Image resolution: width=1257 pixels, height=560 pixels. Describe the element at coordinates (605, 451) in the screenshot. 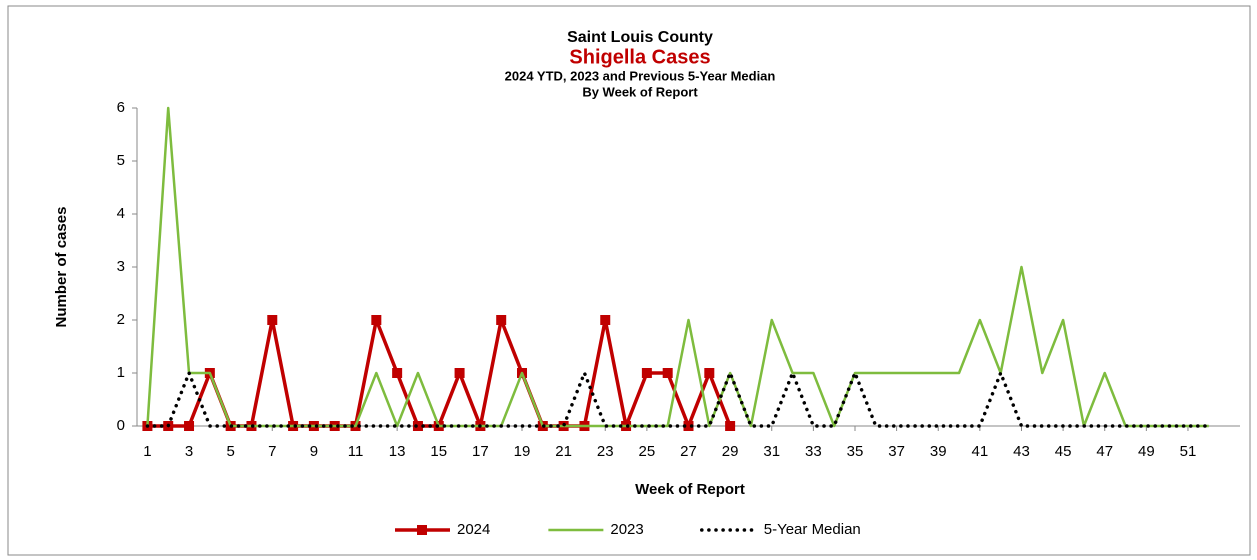

I see `x-tick-label: 23` at that location.